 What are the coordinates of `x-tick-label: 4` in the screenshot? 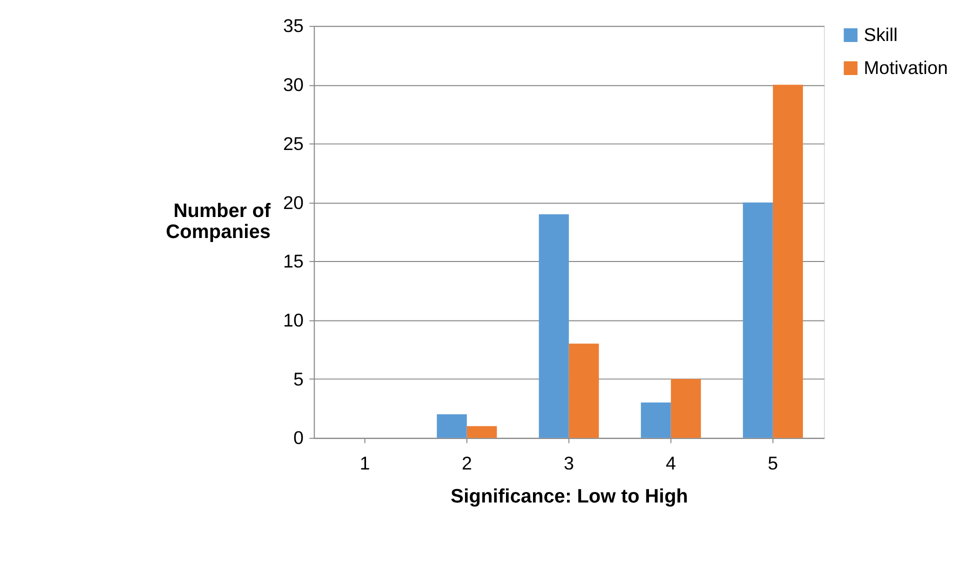 It's located at (671, 463).